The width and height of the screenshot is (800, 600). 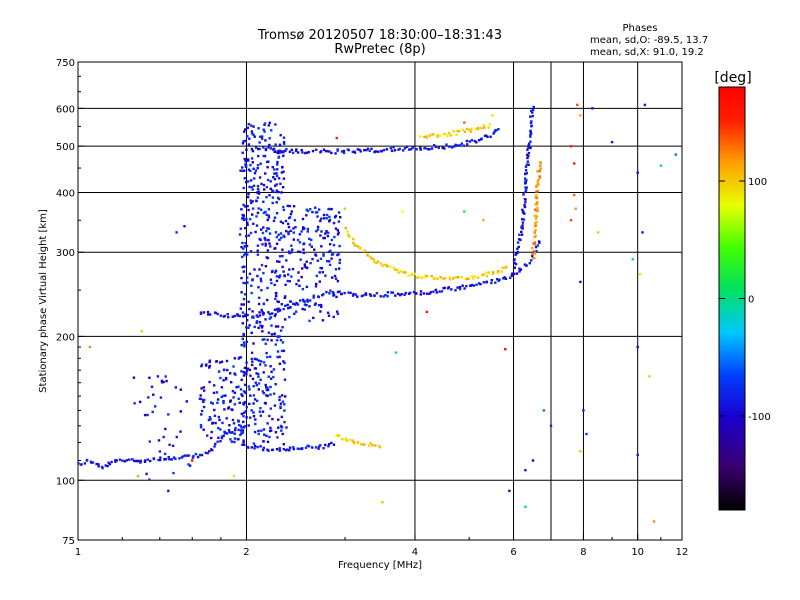 What do you see at coordinates (751, 300) in the screenshot?
I see `colorbar-tick-label: 0` at bounding box center [751, 300].